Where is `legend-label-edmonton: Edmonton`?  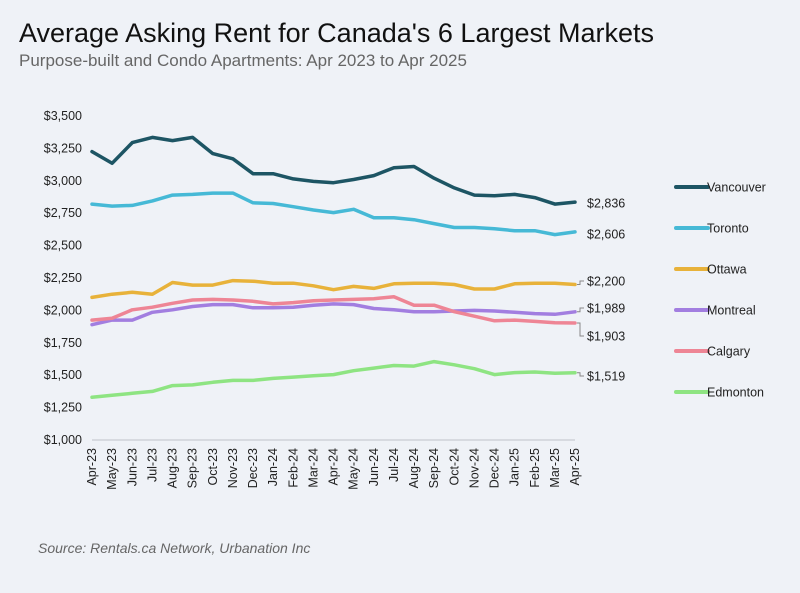 legend-label-edmonton: Edmonton is located at coordinates (735, 393).